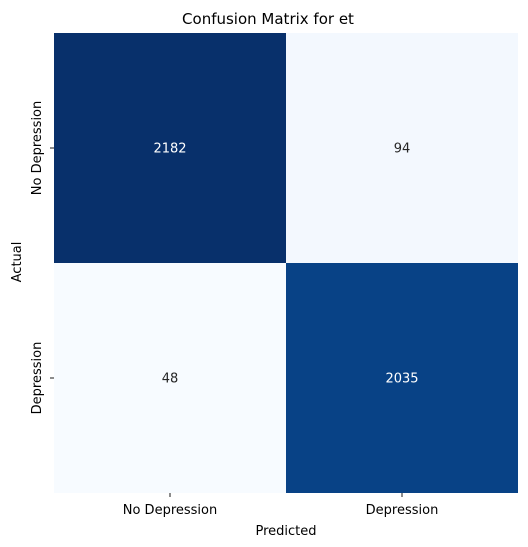  I want to click on cell-value-label: 94, so click(402, 149).